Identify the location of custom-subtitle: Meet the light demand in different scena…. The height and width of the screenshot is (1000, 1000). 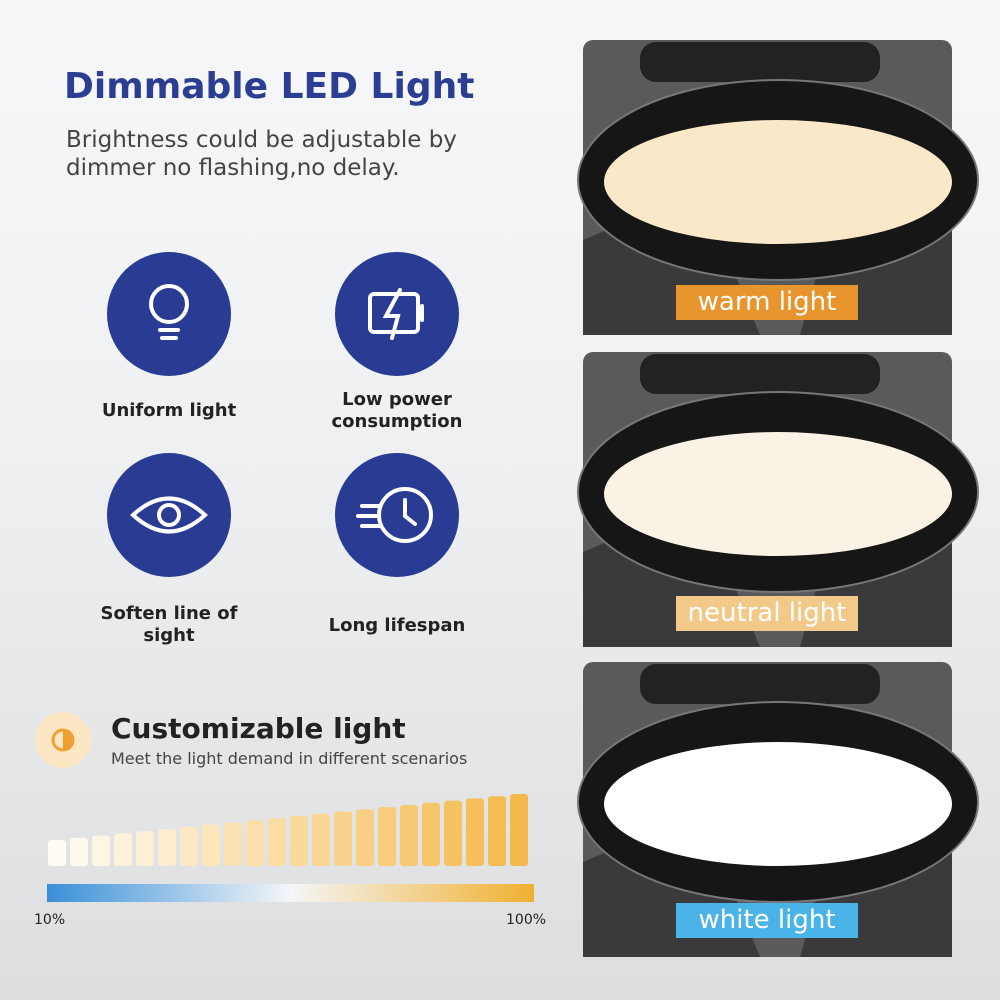
(289, 758).